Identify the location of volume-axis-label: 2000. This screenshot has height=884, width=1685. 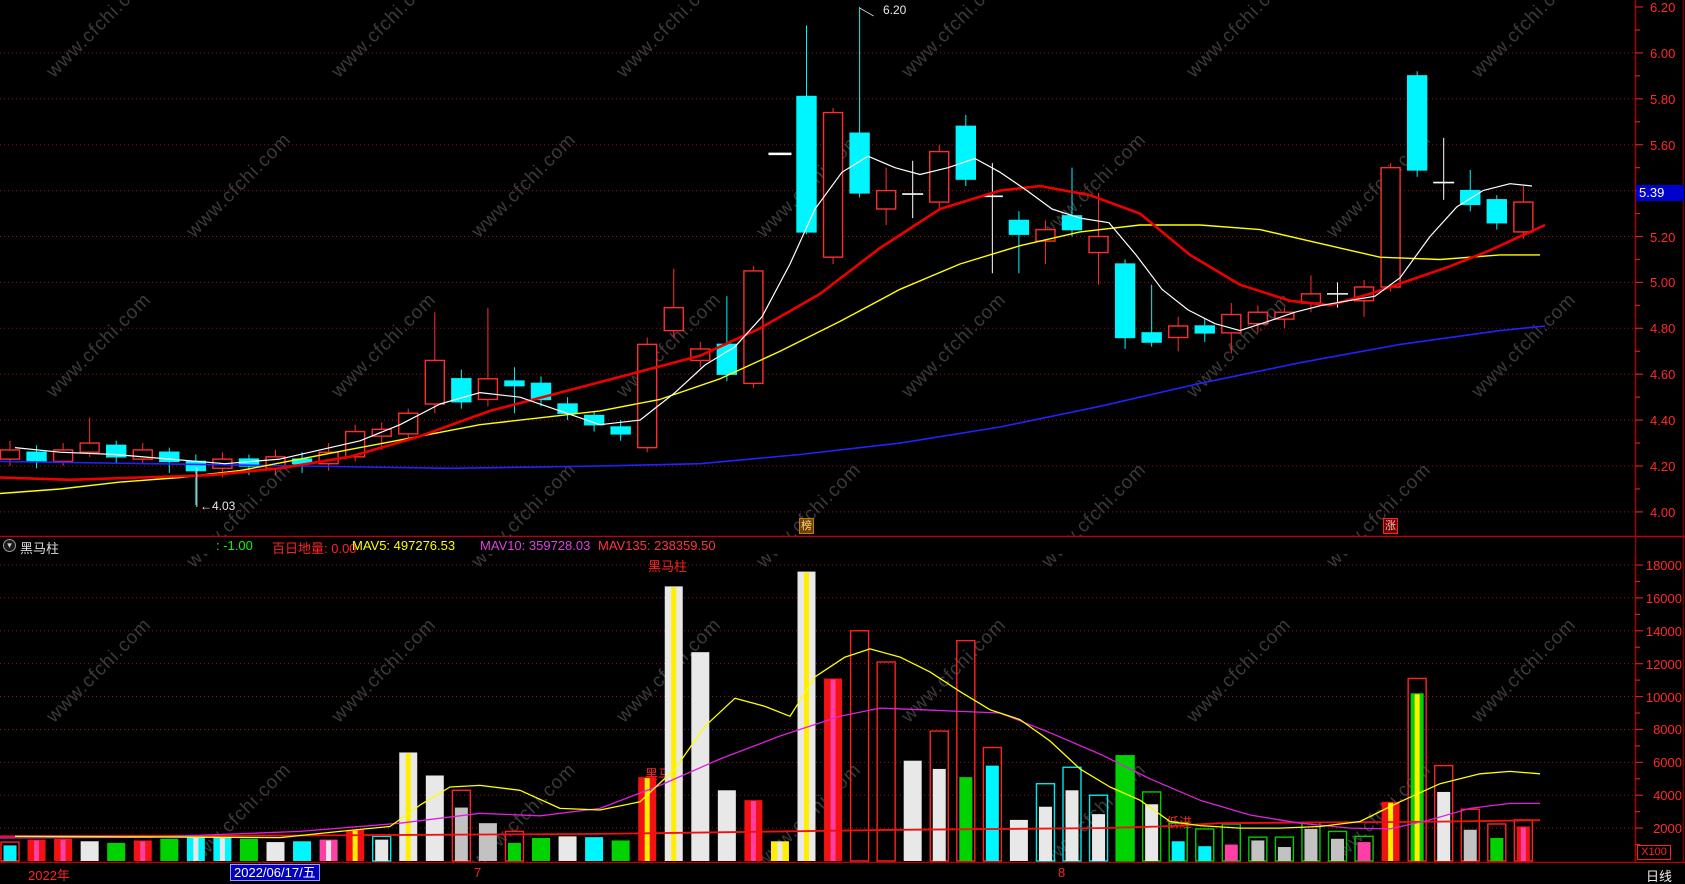
(1667, 829).